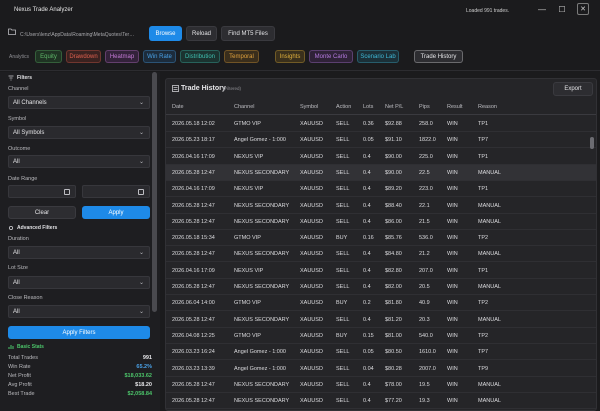 The width and height of the screenshot is (600, 411). I want to click on apply-filters-button: Apply Filters, so click(79, 332).